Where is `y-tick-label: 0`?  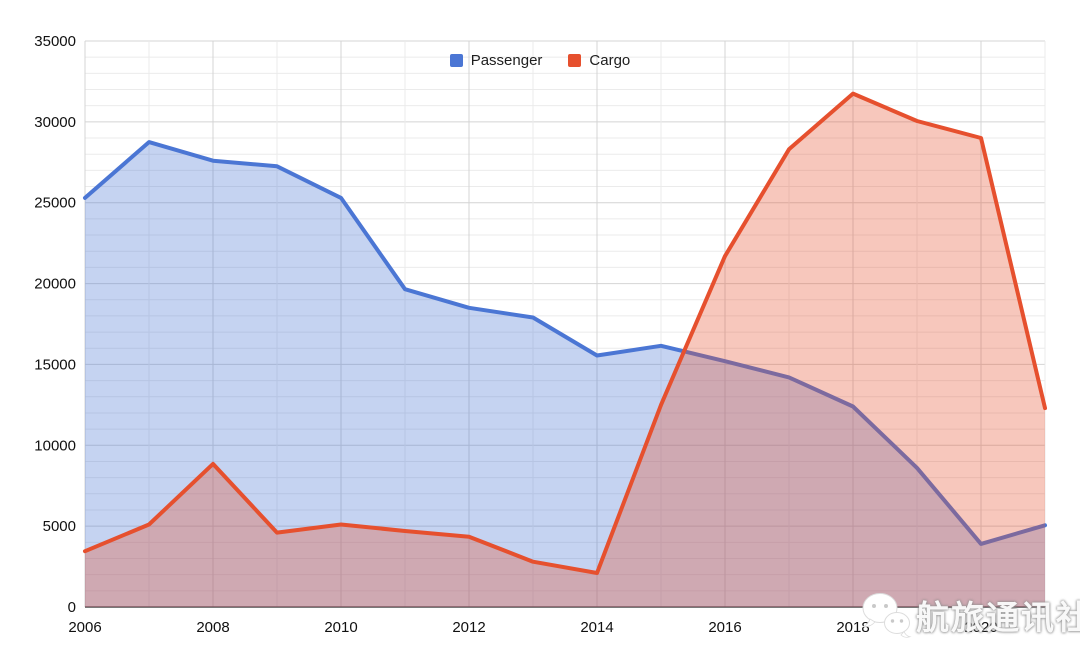
y-tick-label: 0 is located at coordinates (72, 607).